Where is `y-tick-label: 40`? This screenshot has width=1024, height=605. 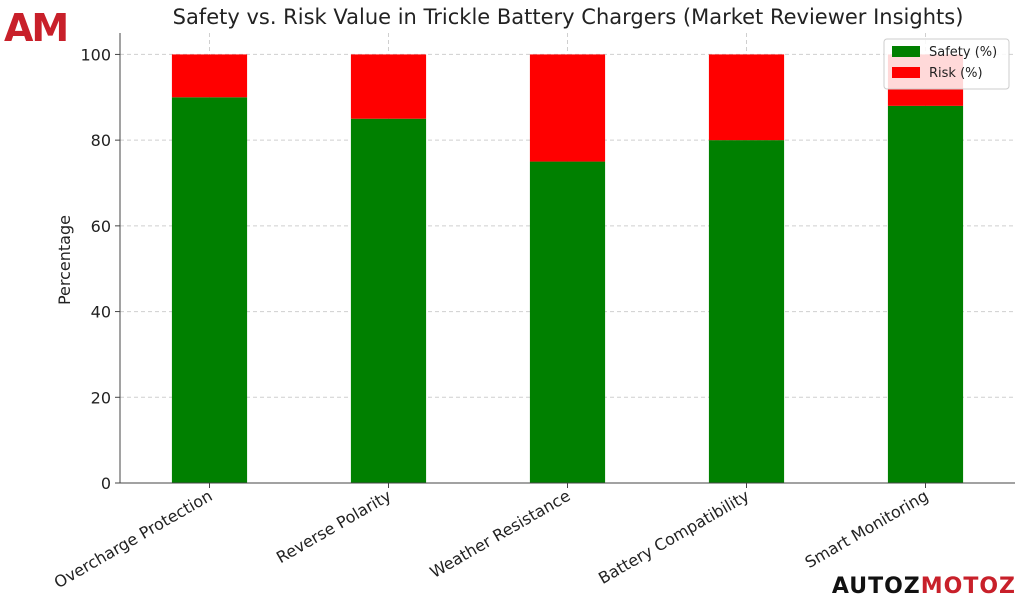 y-tick-label: 40 is located at coordinates (101, 312).